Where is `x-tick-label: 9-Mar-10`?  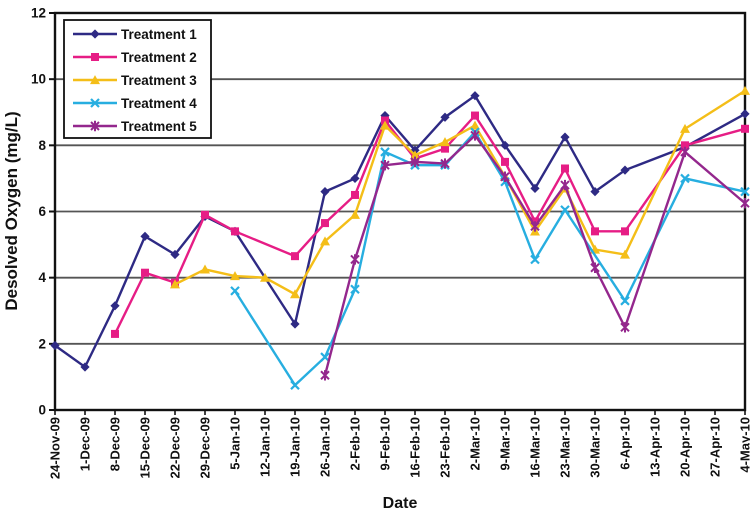
x-tick-label: 9-Mar-10 is located at coordinates (505, 443).